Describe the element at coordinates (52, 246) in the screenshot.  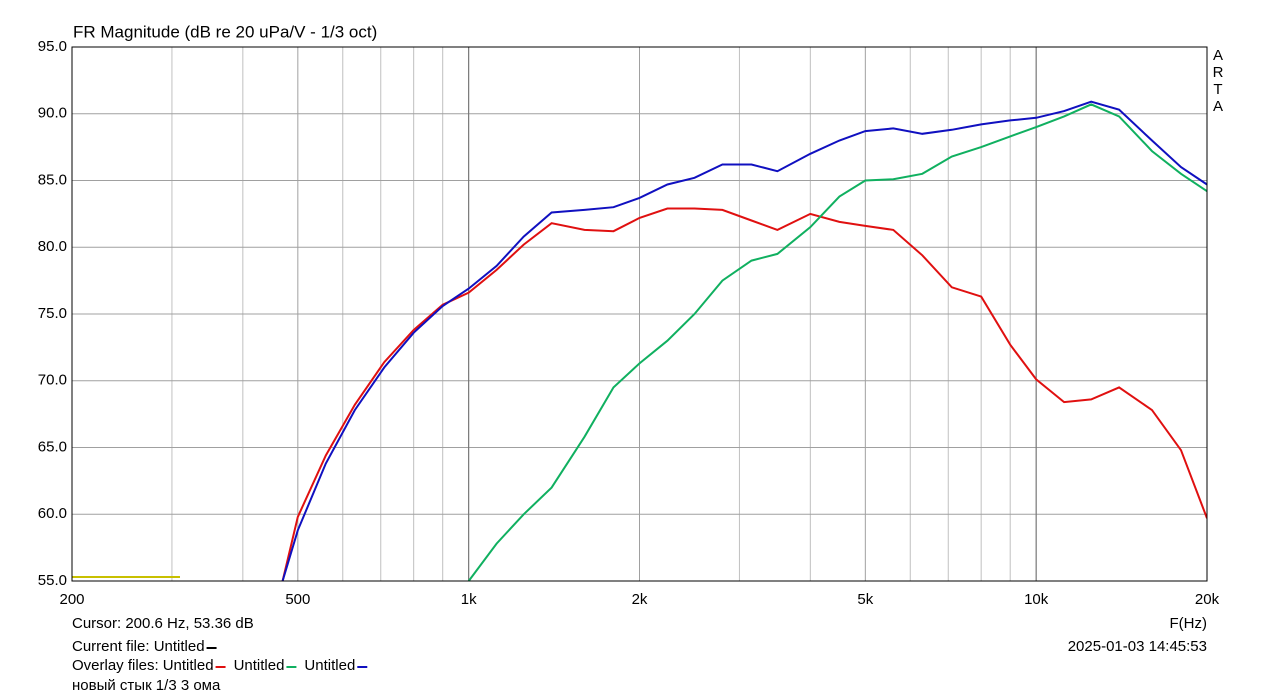
I see `y-tick-label: 80.0` at that location.